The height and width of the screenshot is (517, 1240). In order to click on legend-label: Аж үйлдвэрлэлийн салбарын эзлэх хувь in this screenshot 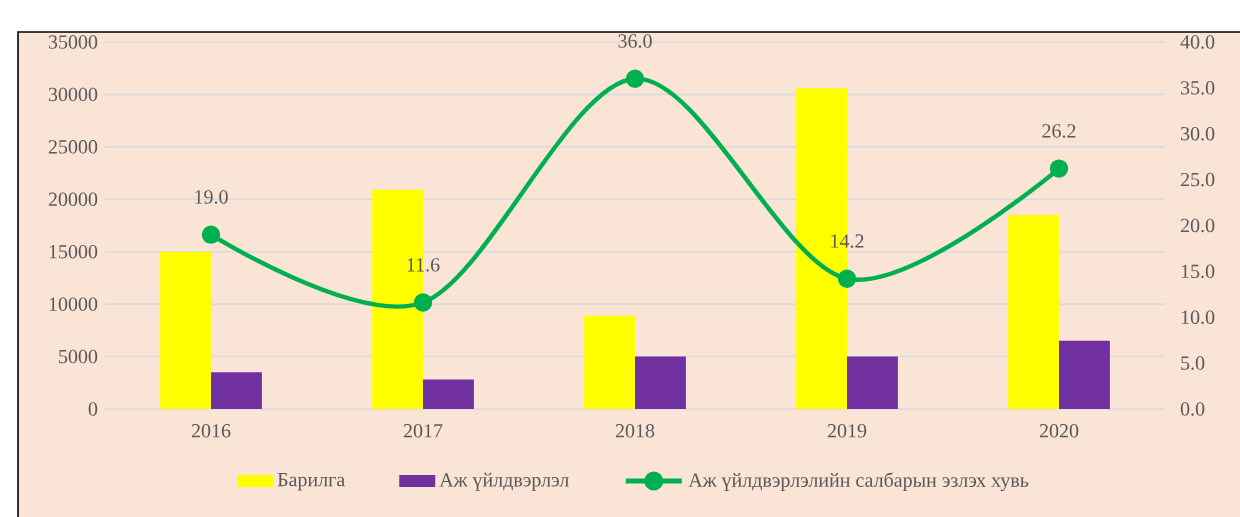, I will do `click(858, 482)`.